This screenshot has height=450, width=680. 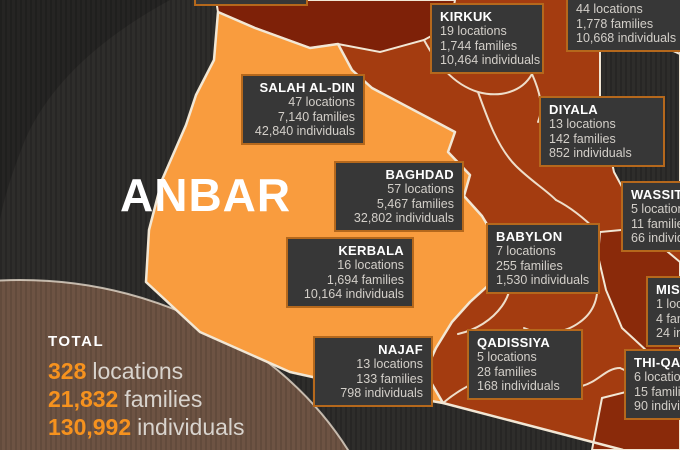 I want to click on province-stat: 44 locations, so click(x=609, y=9).